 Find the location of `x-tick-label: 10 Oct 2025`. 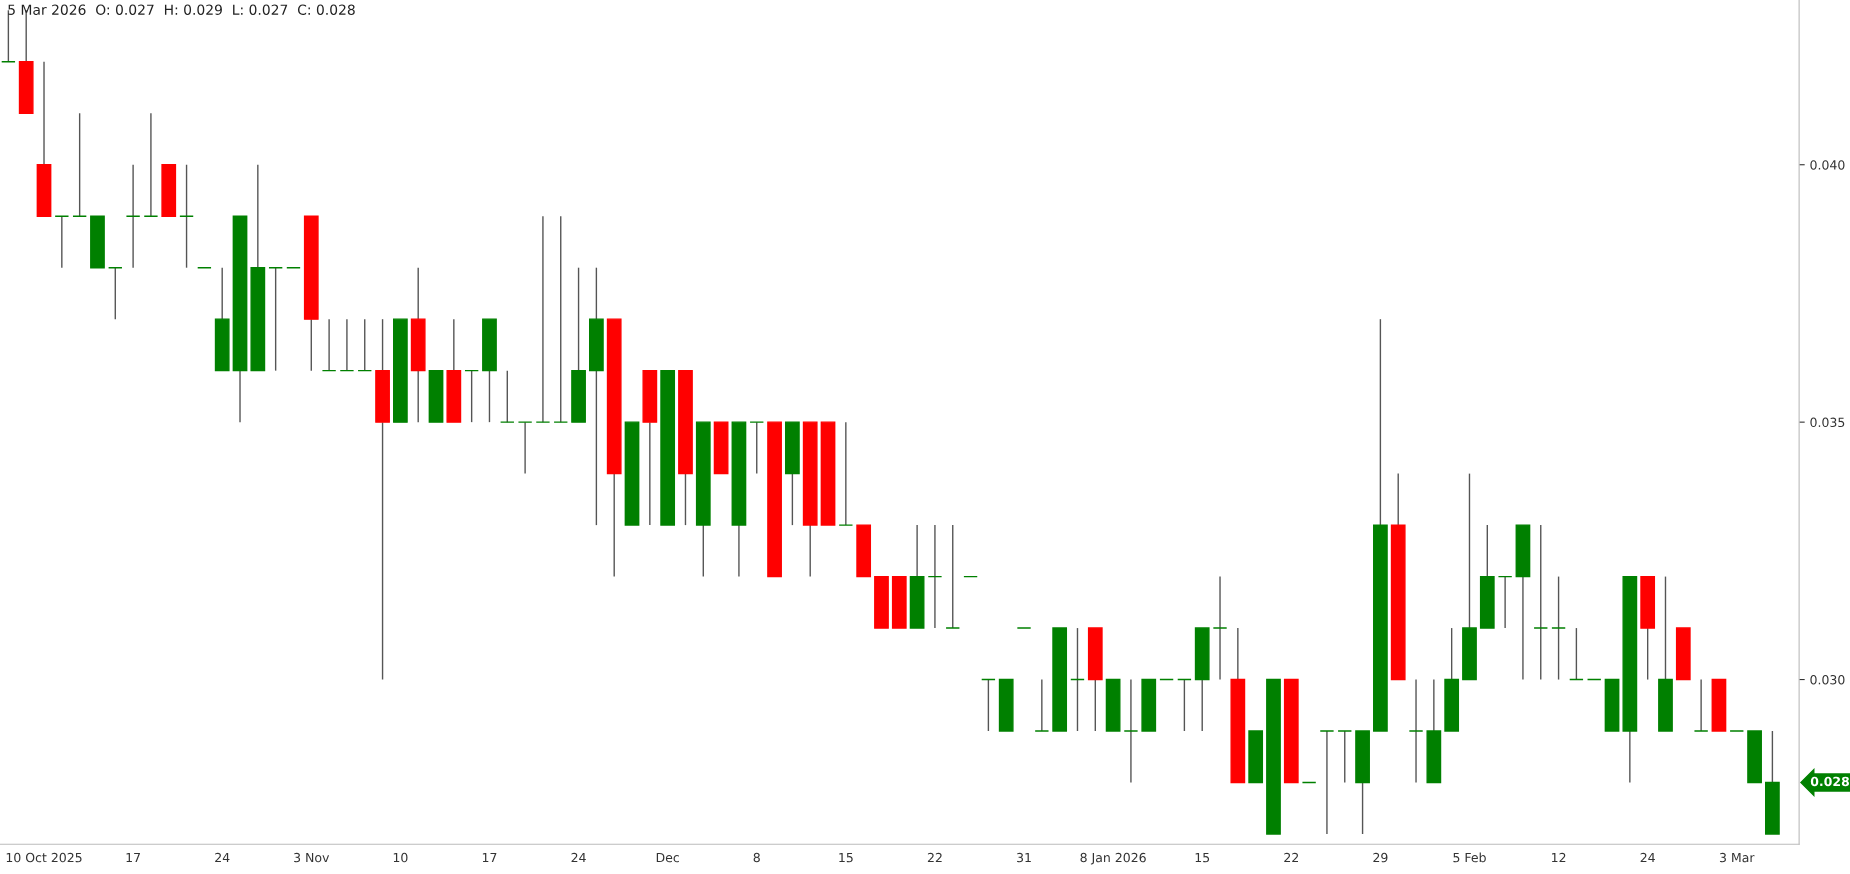

x-tick-label: 10 Oct 2025 is located at coordinates (44, 857).